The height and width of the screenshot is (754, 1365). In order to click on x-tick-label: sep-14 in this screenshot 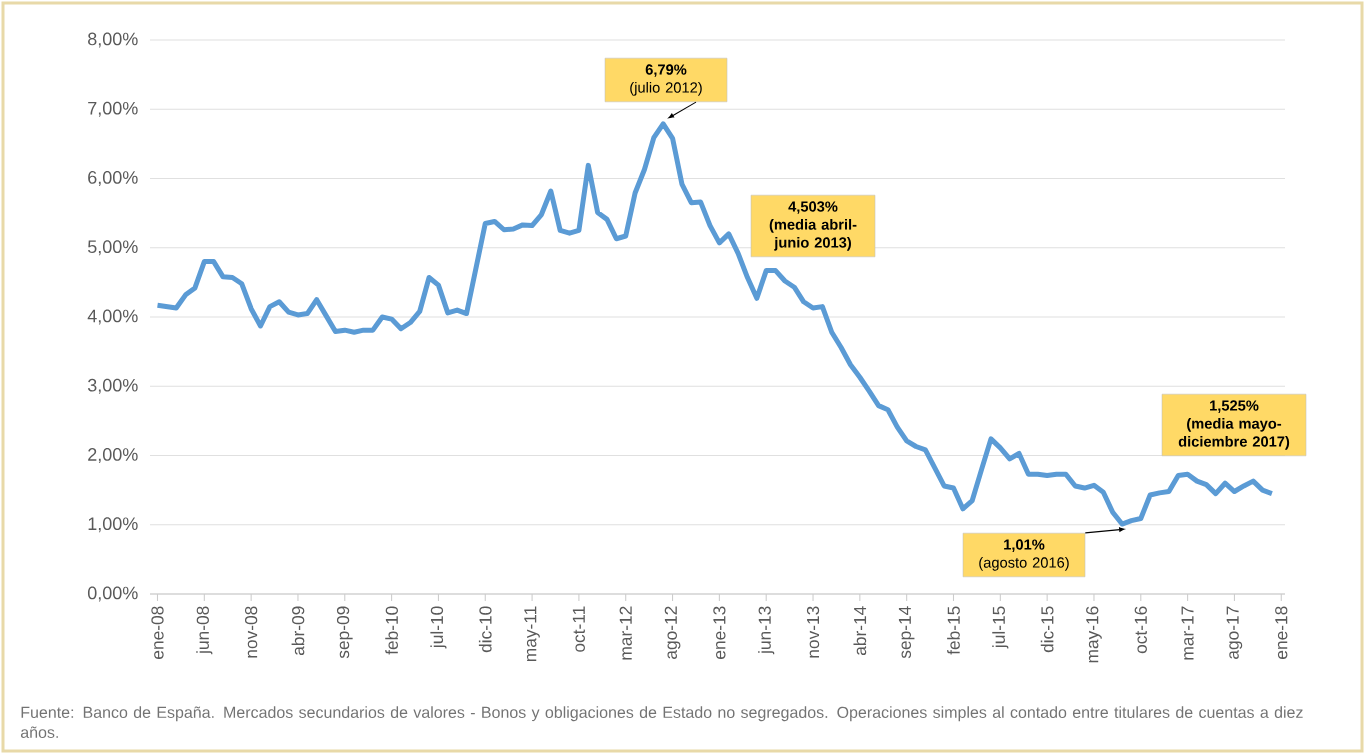, I will do `click(906, 632)`.